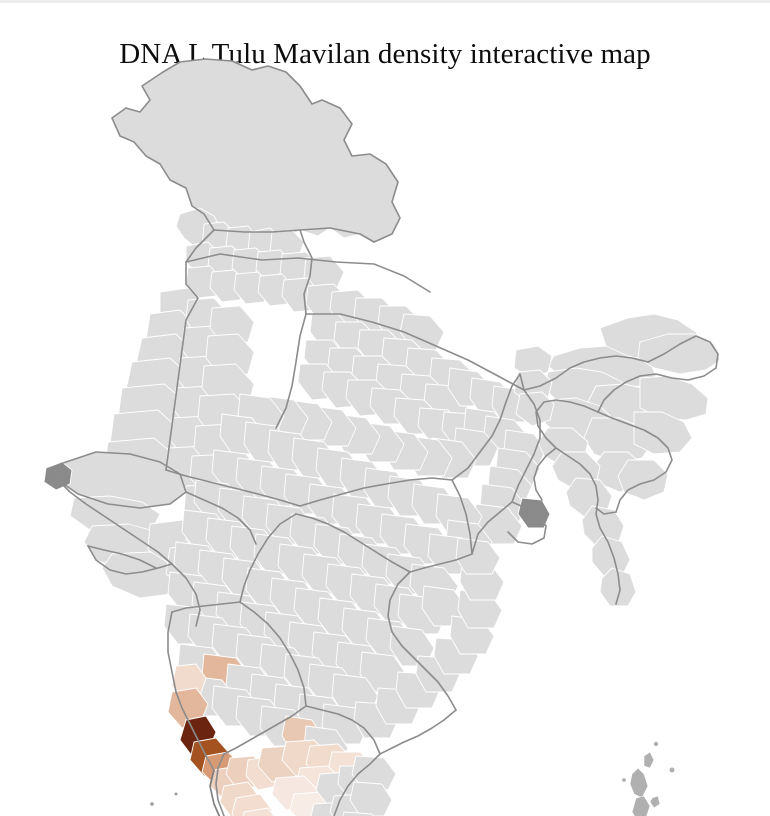 Image resolution: width=770 pixels, height=816 pixels. What do you see at coordinates (385, 1) in the screenshot?
I see `top-edge-strip` at bounding box center [385, 1].